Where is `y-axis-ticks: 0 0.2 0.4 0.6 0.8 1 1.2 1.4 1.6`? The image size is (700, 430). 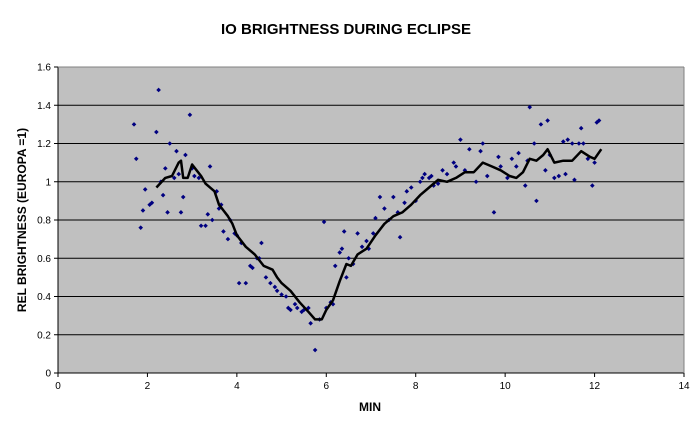 y-axis-ticks: 0 0.2 0.4 0.6 0.8 1 1.2 1.4 1.6 is located at coordinates (47, 221).